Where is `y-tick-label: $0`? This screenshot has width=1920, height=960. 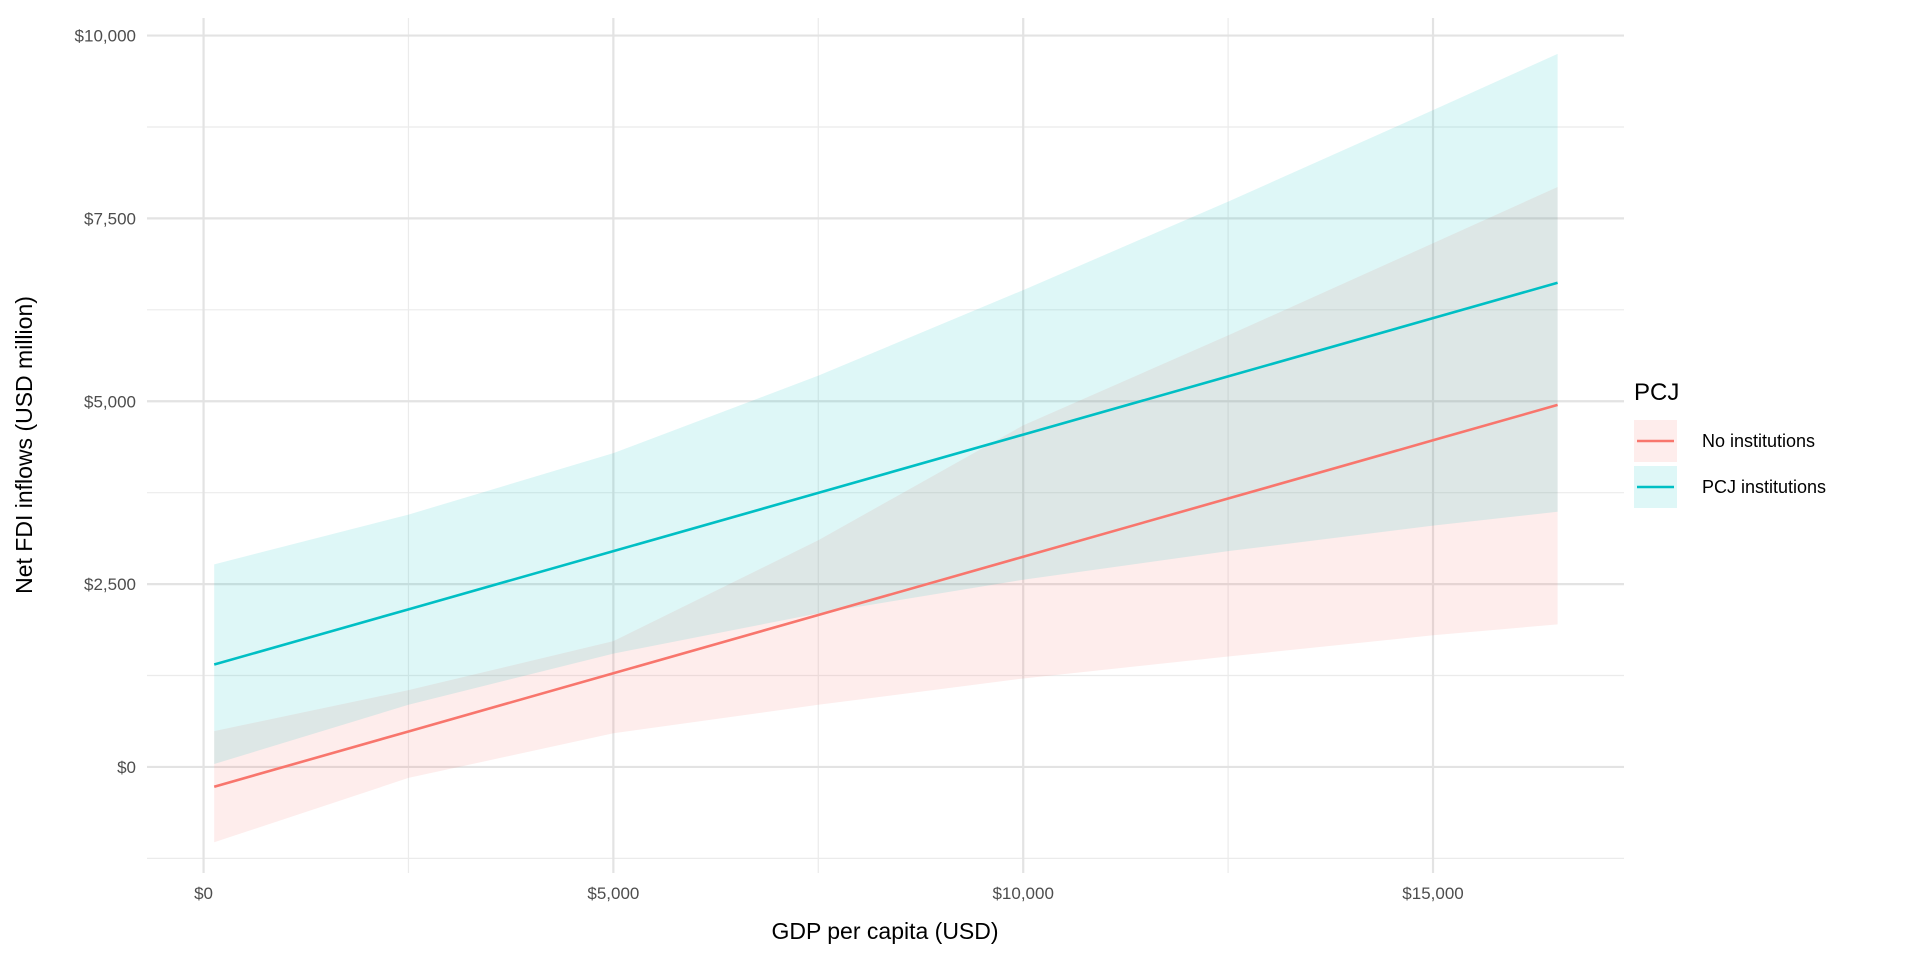
y-tick-label: $0 is located at coordinates (126, 767).